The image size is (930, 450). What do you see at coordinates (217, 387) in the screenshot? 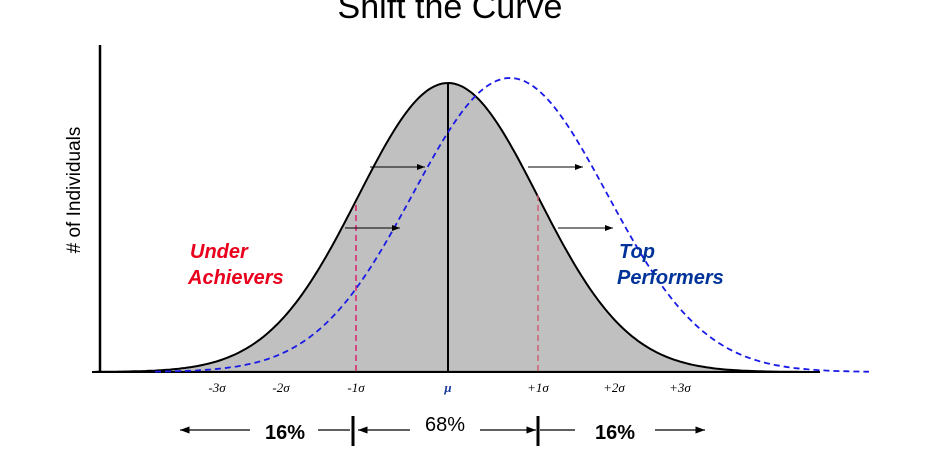
I see `sigma-label: -3σ` at bounding box center [217, 387].